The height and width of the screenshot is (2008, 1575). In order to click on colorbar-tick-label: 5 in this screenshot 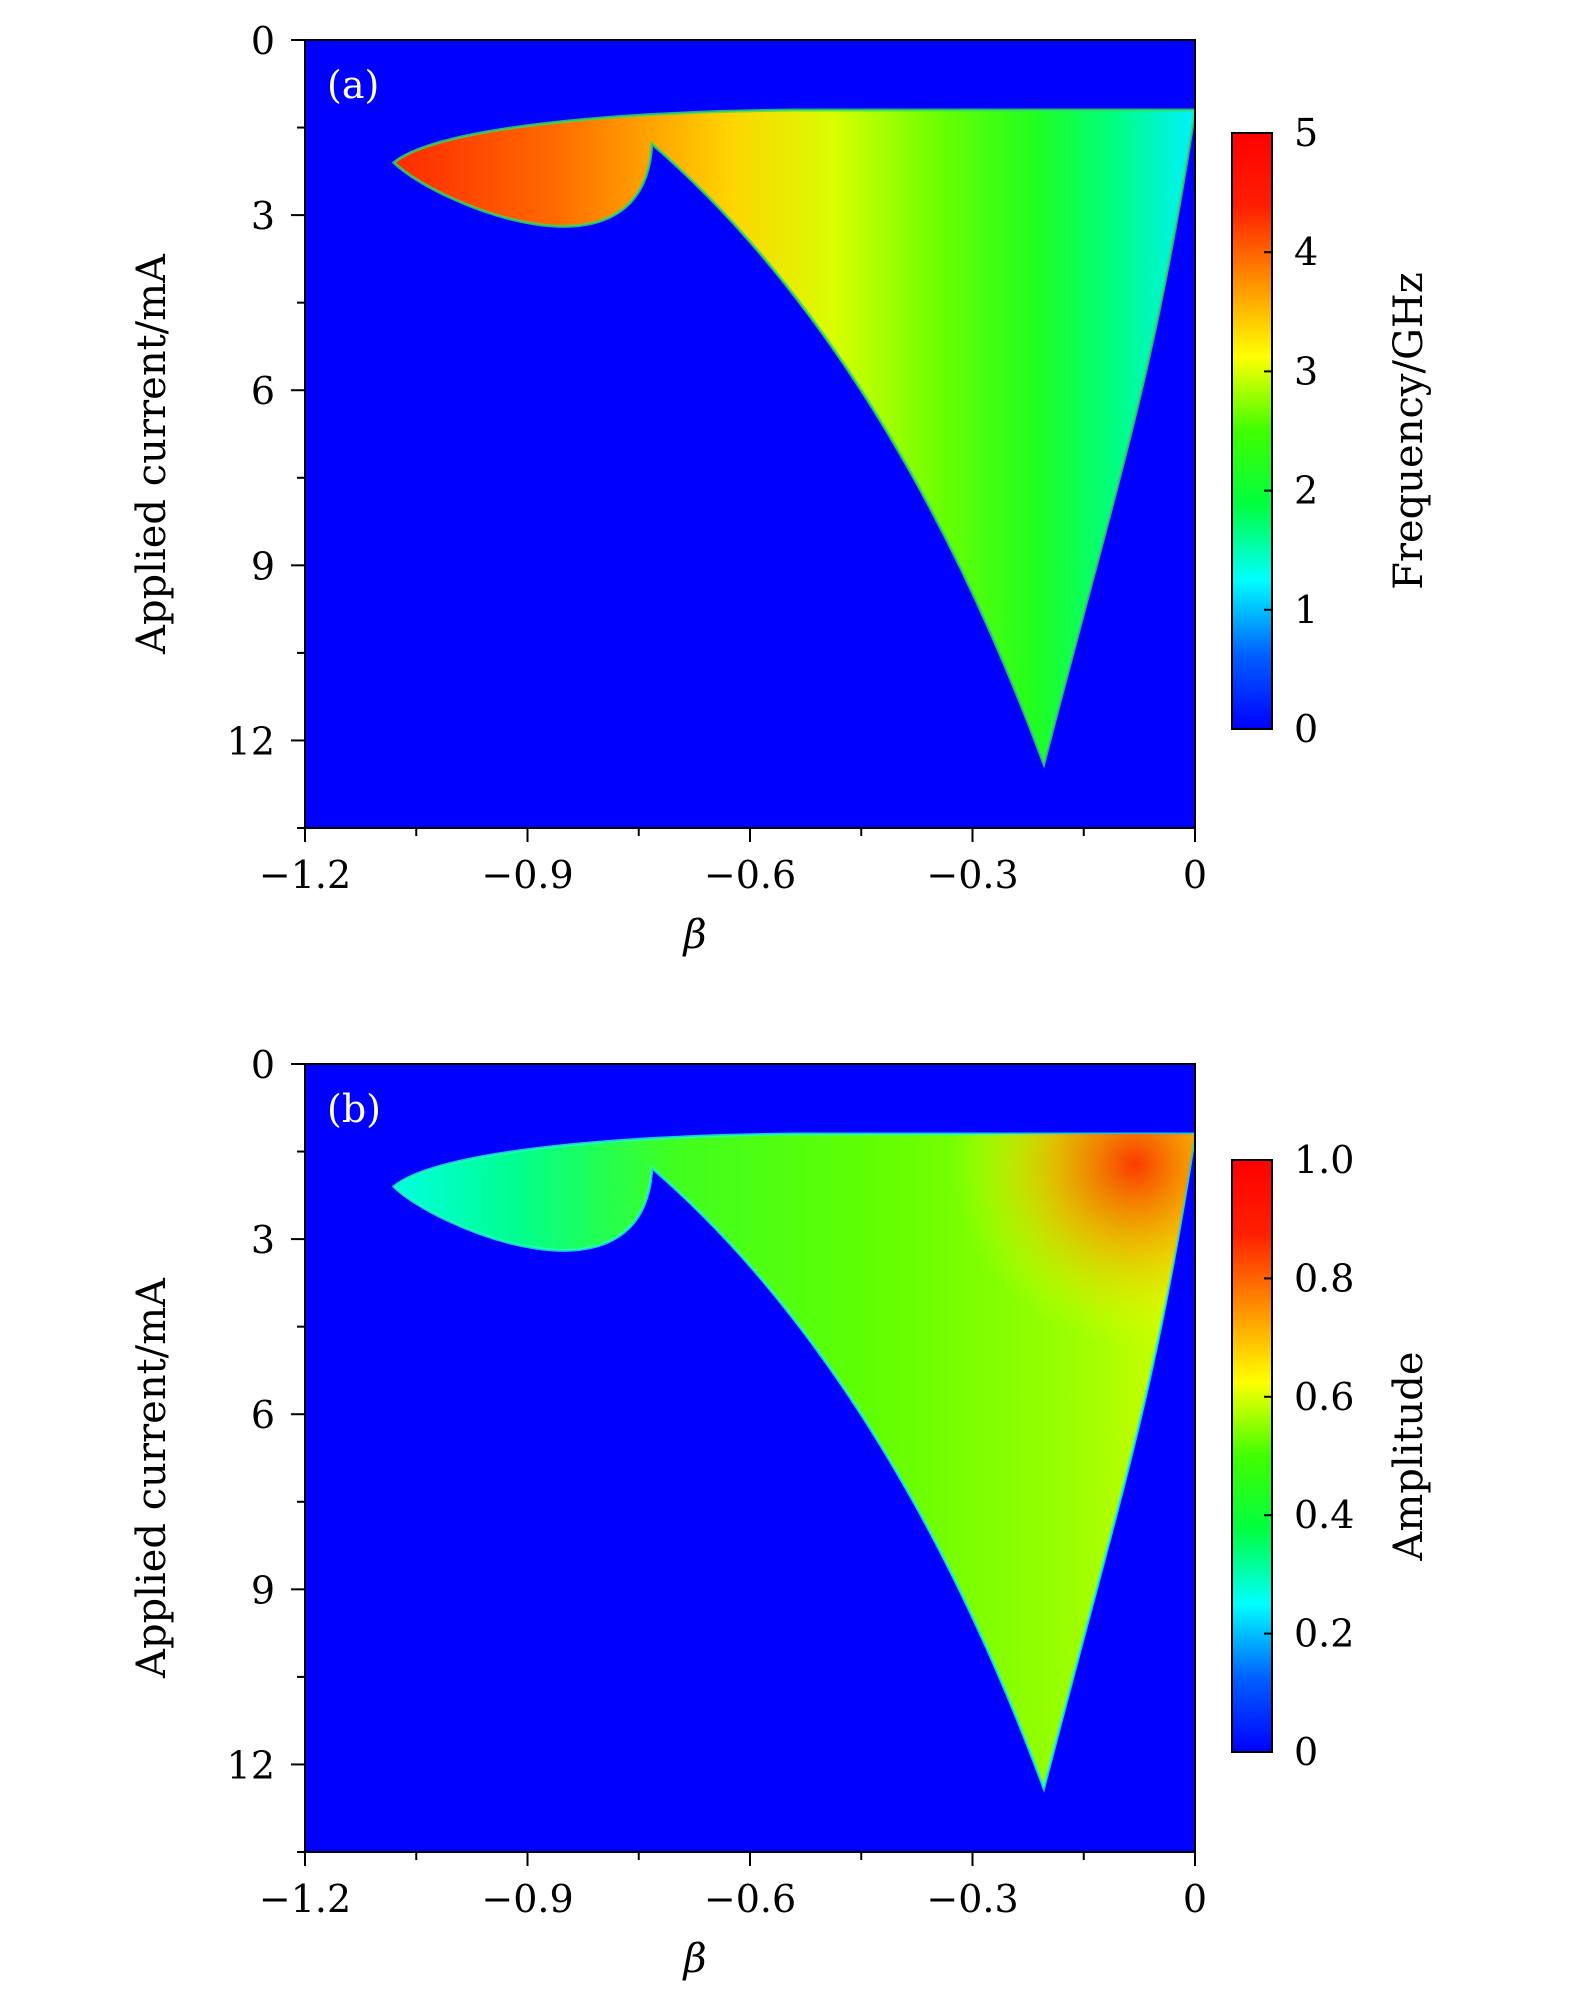, I will do `click(1306, 133)`.